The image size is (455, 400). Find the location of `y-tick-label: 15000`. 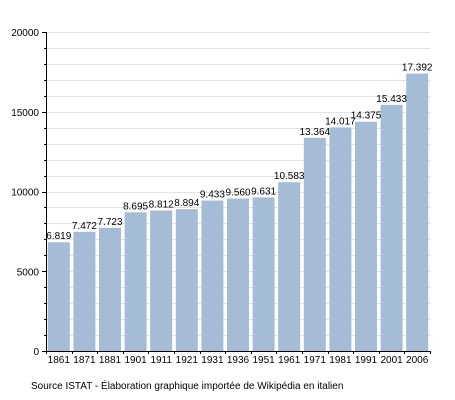

y-tick-label: 15000 is located at coordinates (25, 113).